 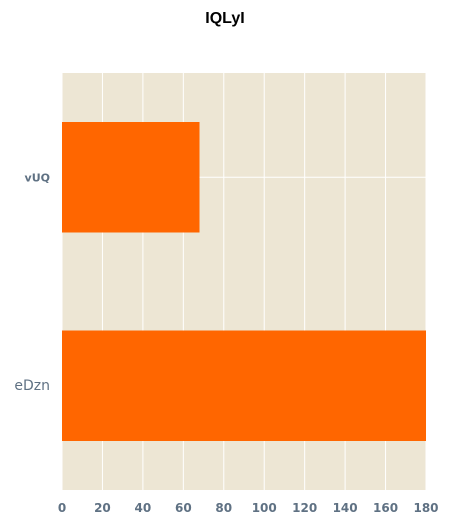 I want to click on x-tick-label-180: 180, so click(x=425, y=508).